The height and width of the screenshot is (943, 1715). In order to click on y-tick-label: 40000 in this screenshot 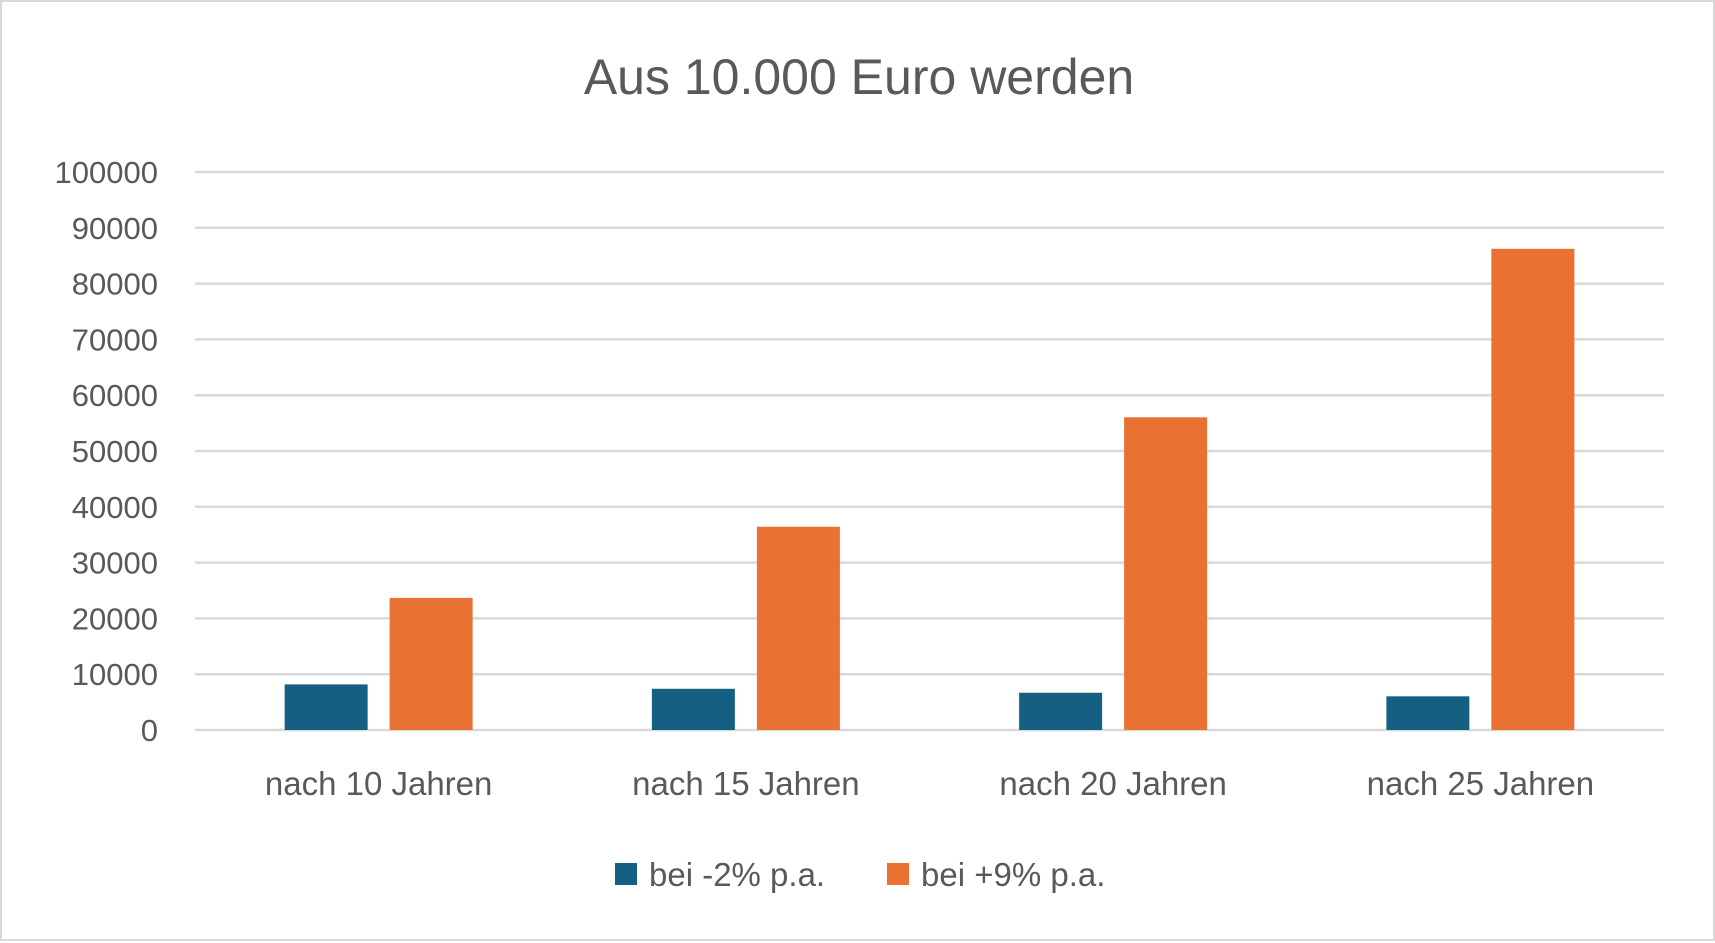, I will do `click(115, 507)`.